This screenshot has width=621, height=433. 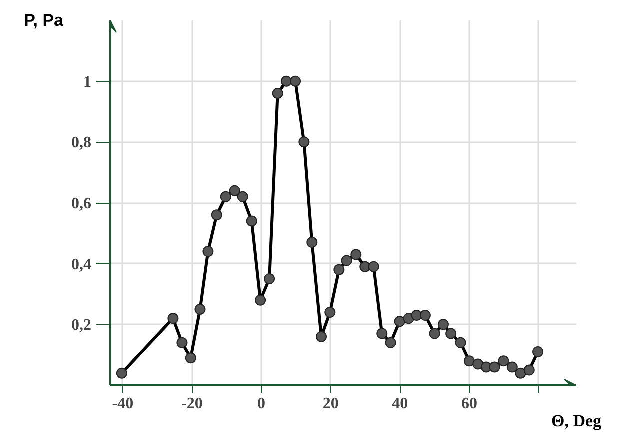 I want to click on y-axis-title: P, Pa, so click(x=44, y=20).